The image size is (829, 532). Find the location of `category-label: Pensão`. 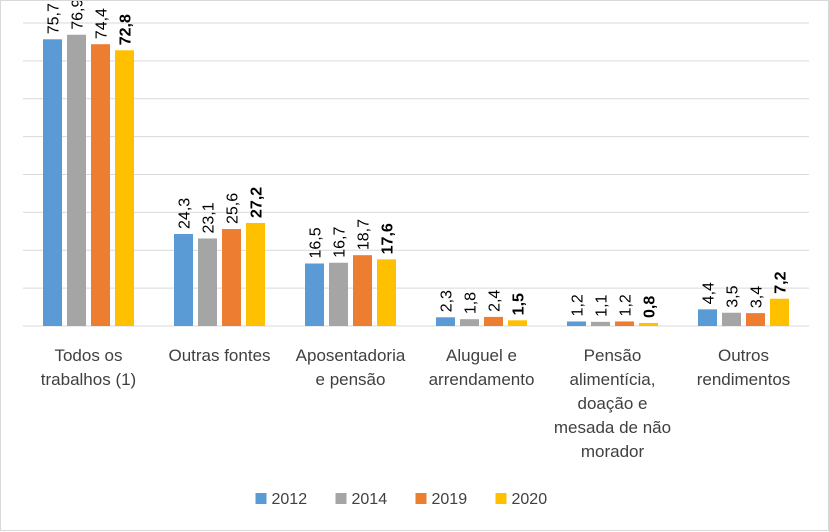

category-label: Pensão is located at coordinates (613, 355).